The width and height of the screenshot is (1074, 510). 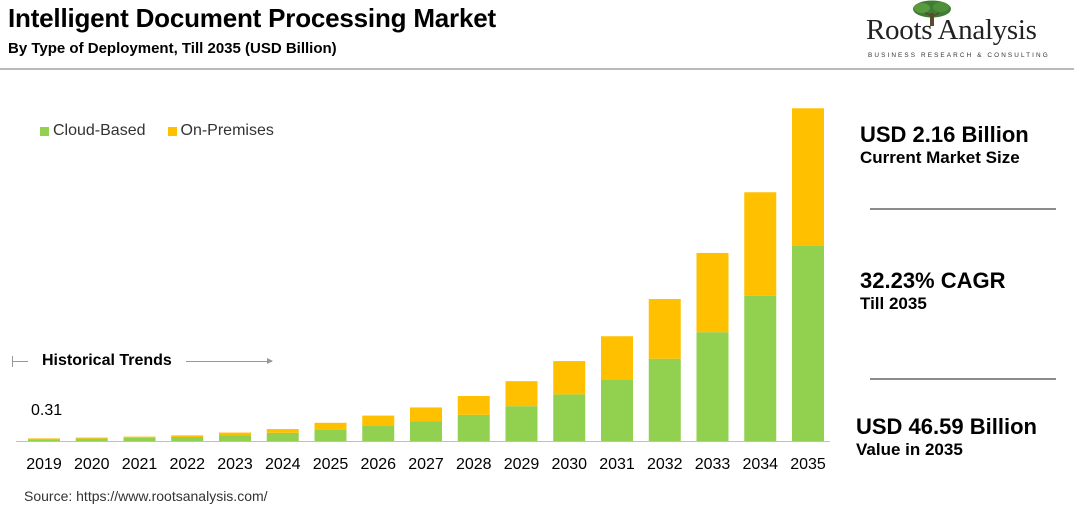 What do you see at coordinates (187, 464) in the screenshot?
I see `x-tick-label-2022: 2022` at bounding box center [187, 464].